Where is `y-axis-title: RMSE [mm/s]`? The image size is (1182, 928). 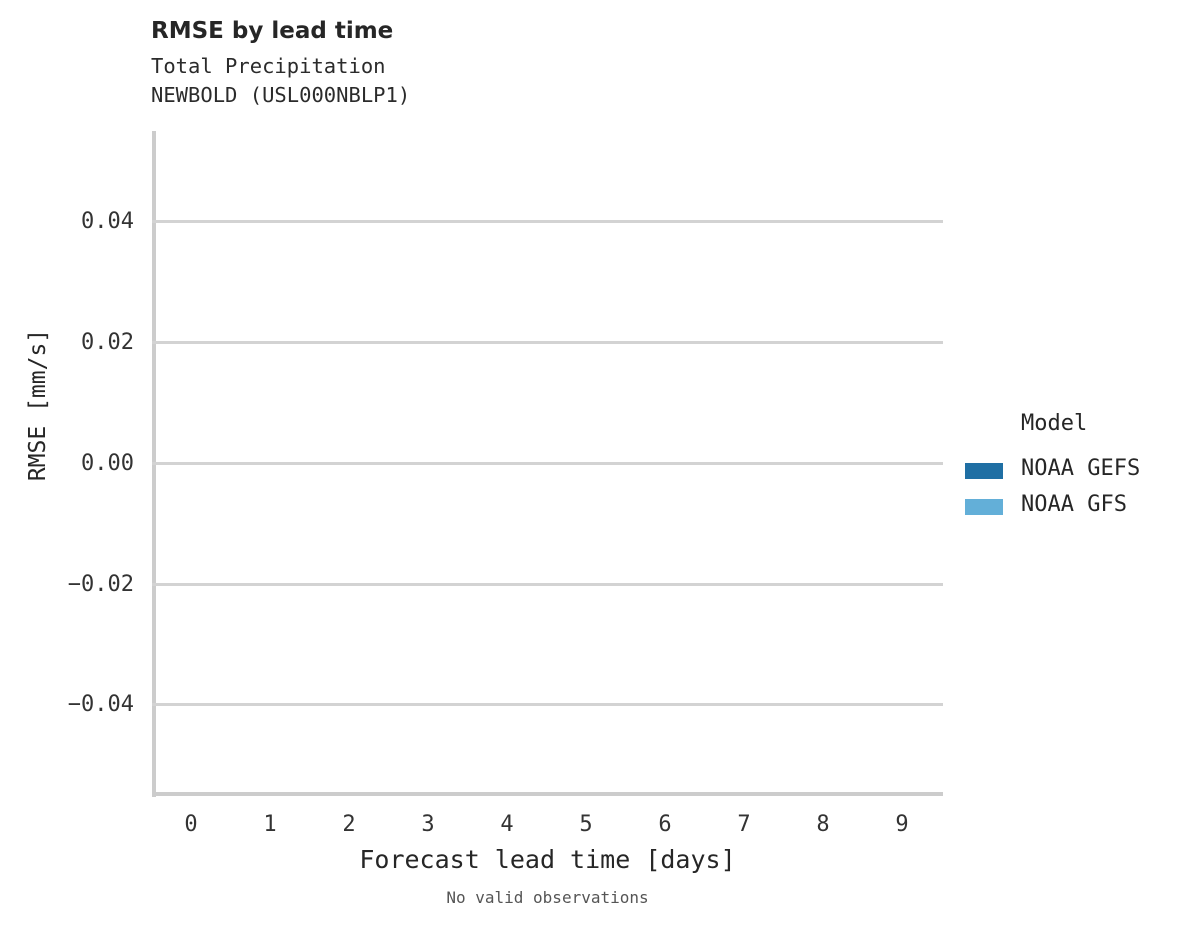
y-axis-title: RMSE [mm/s] is located at coordinates (38, 405).